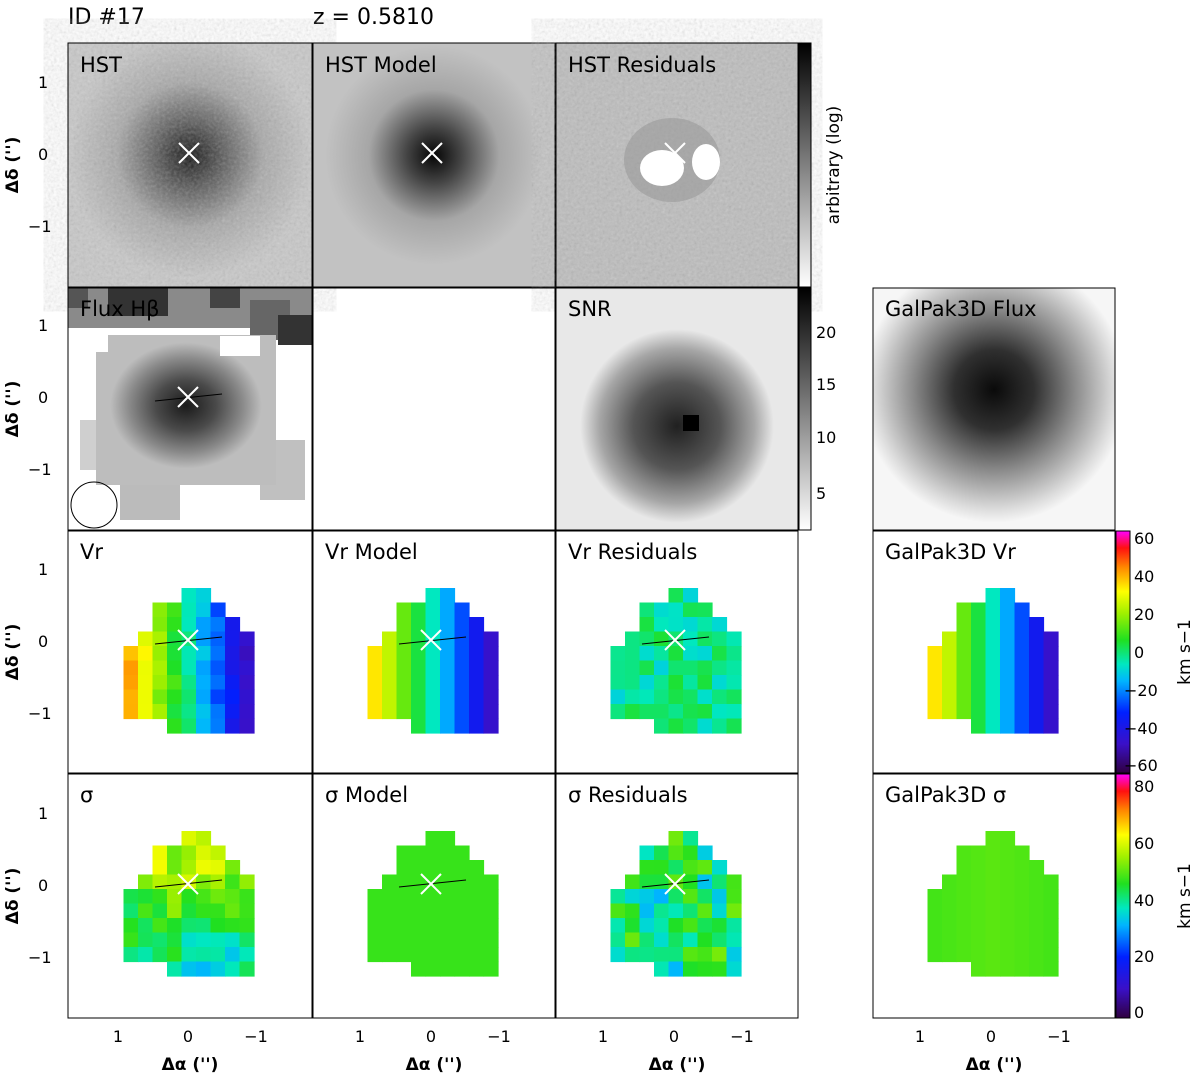 The height and width of the screenshot is (1076, 1200). I want to click on center-cross-icon, so click(432, 153).